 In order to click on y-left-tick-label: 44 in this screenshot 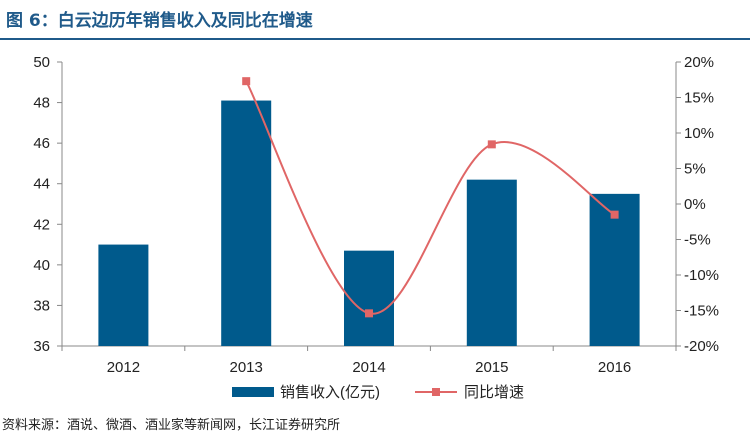, I will do `click(41, 184)`.